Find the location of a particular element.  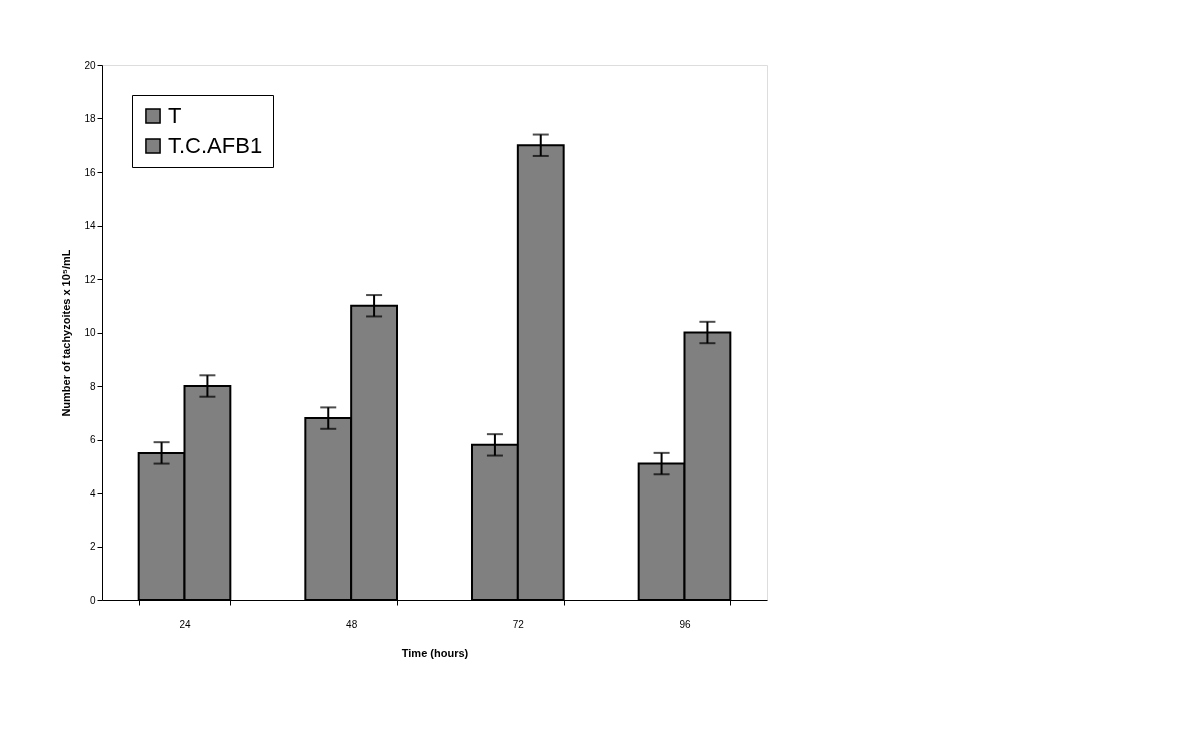

x-tick-label: 24 is located at coordinates (185, 624).